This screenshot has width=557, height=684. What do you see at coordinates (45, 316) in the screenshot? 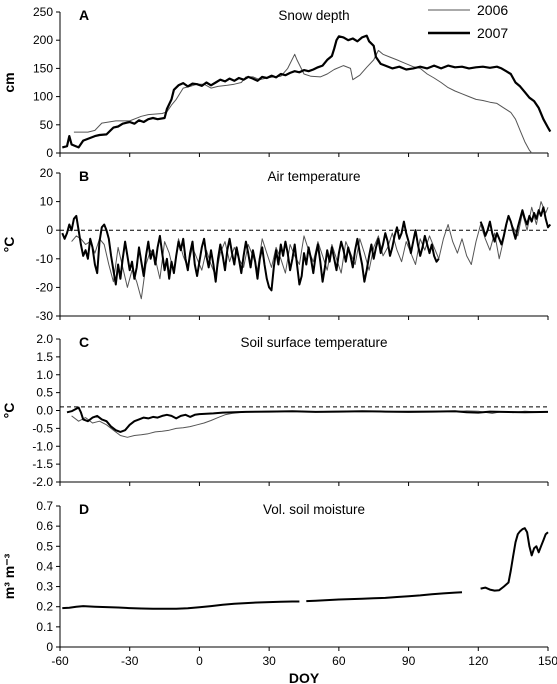
I see `y-tick-label: -30` at bounding box center [45, 316].